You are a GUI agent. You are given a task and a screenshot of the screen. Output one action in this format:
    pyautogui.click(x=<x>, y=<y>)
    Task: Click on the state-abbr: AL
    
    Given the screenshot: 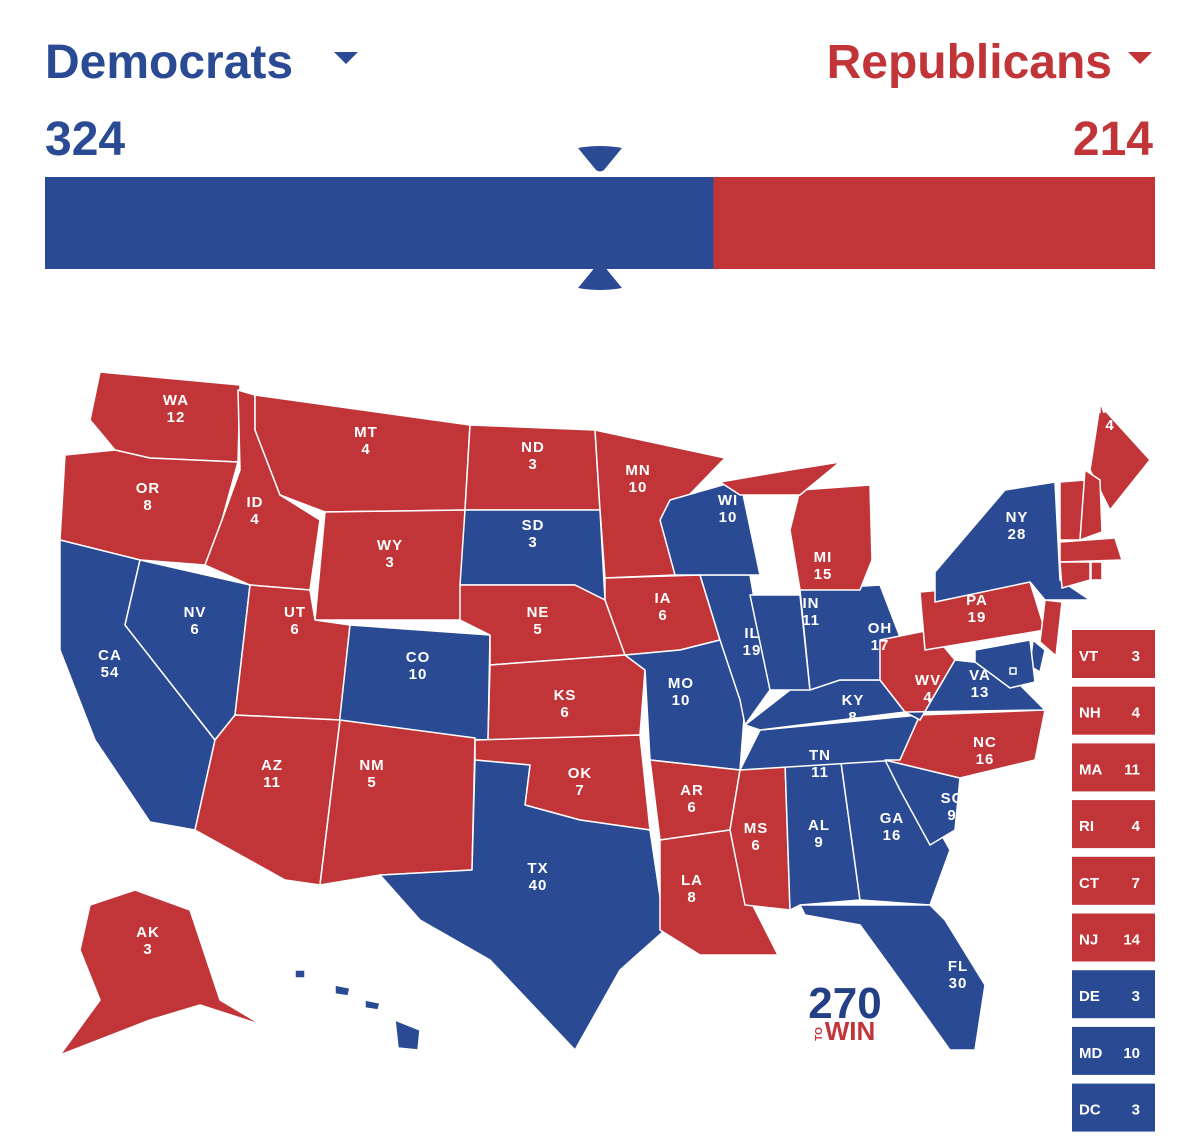 What is the action you would take?
    pyautogui.click(x=819, y=825)
    